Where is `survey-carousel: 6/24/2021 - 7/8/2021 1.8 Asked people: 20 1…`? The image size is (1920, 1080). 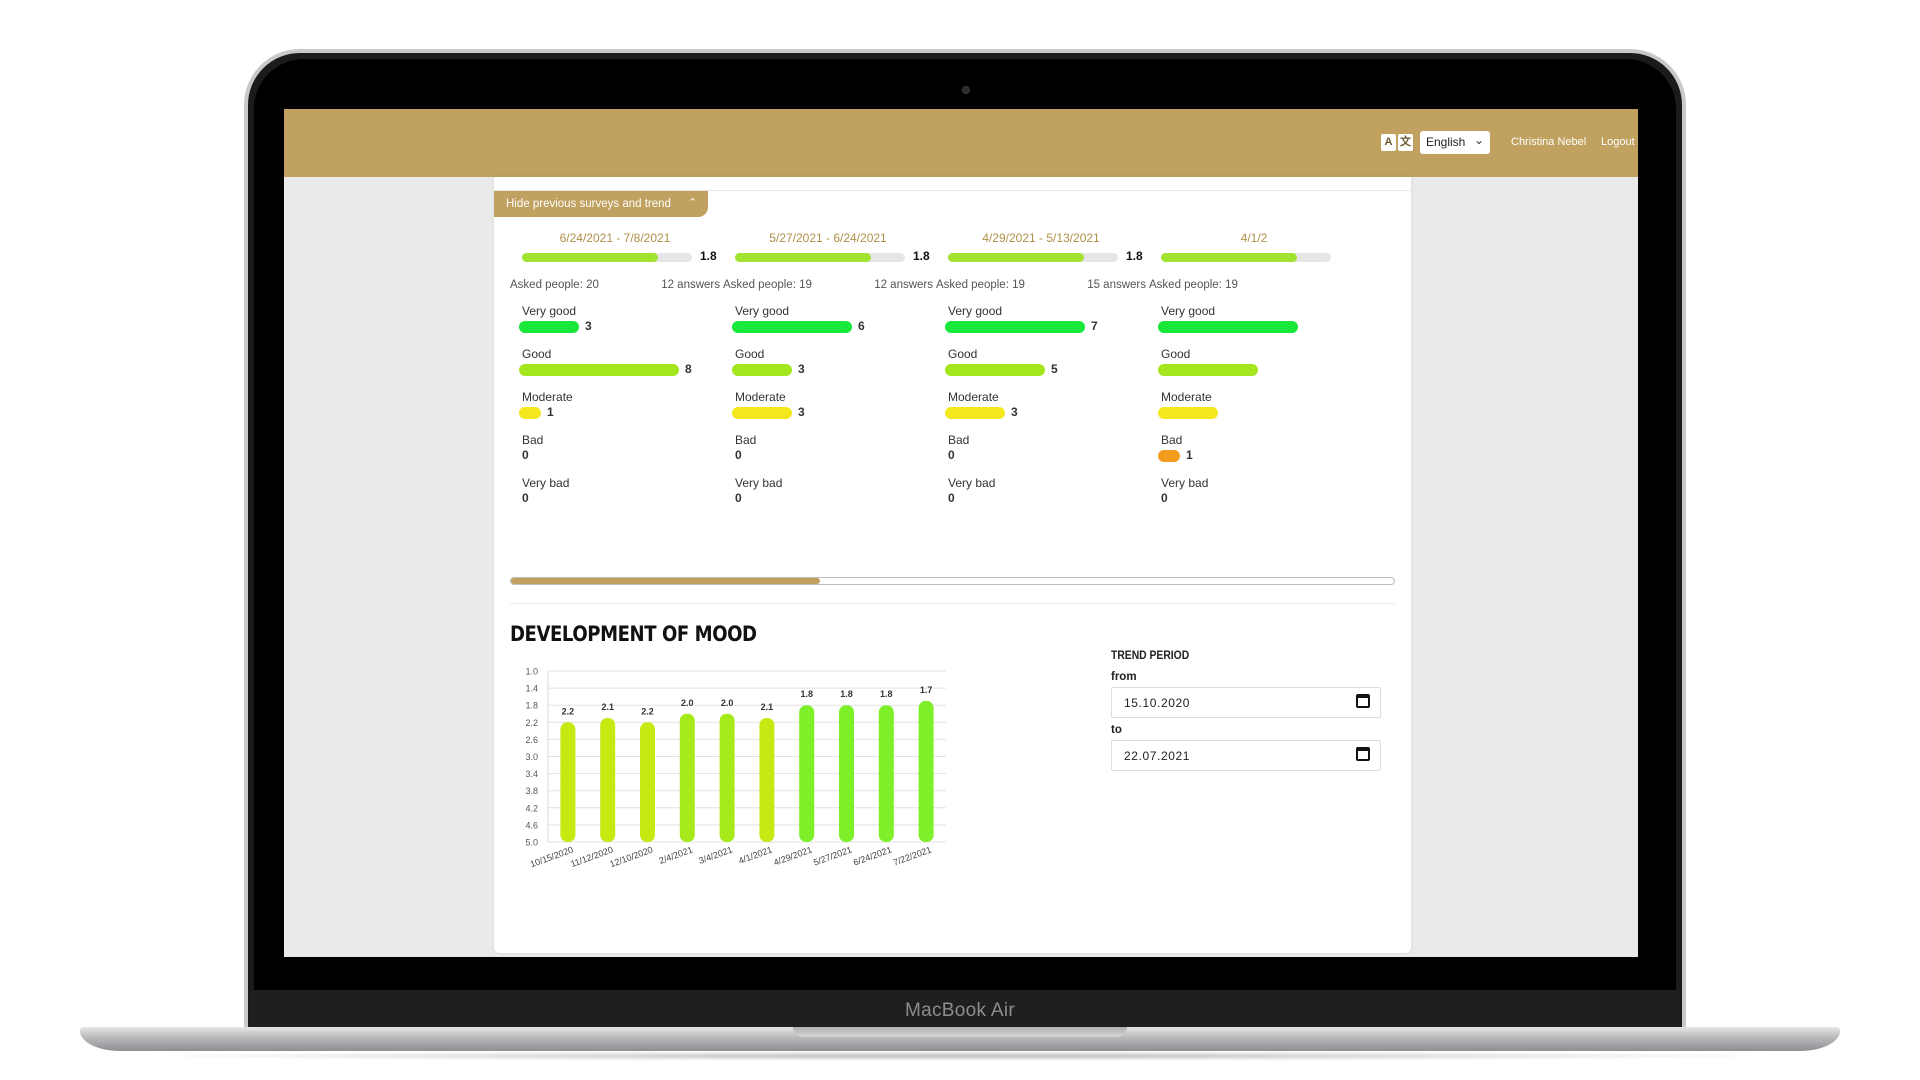 survey-carousel: 6/24/2021 - 7/8/2021 1.8 Asked people: 20 1… is located at coordinates (952, 362).